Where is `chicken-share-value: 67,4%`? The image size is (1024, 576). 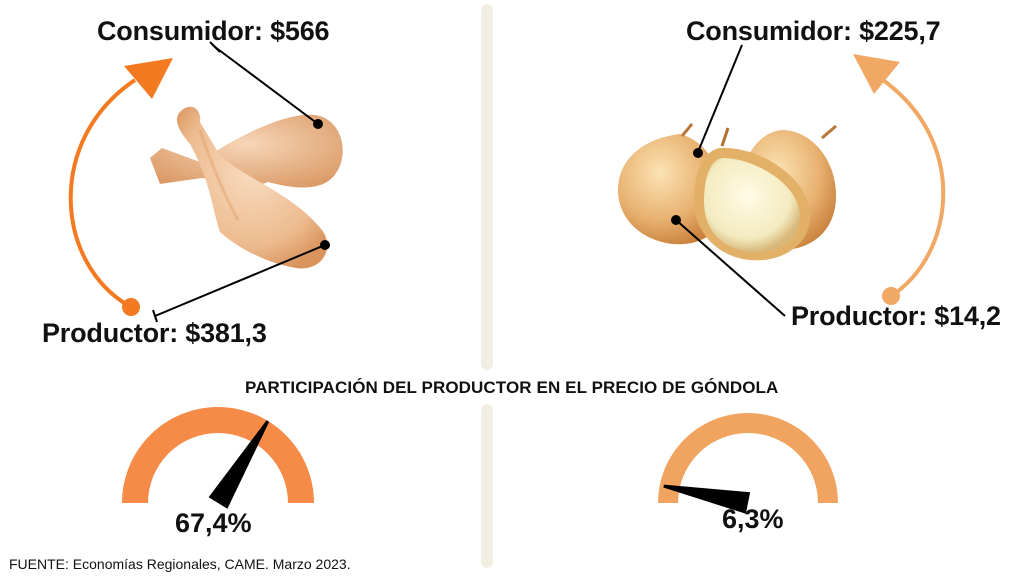 chicken-share-value: 67,4% is located at coordinates (213, 523).